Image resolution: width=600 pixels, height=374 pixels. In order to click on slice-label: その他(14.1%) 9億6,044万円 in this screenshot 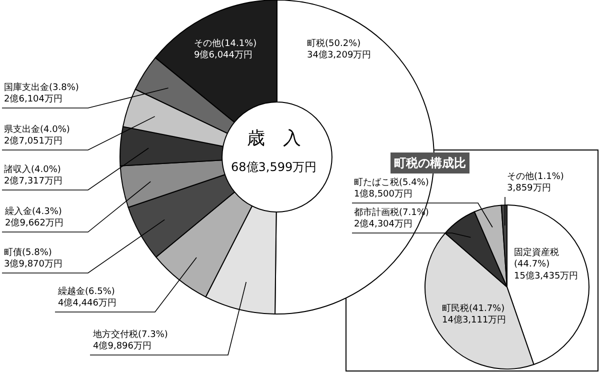, I will do `click(225, 49)`.